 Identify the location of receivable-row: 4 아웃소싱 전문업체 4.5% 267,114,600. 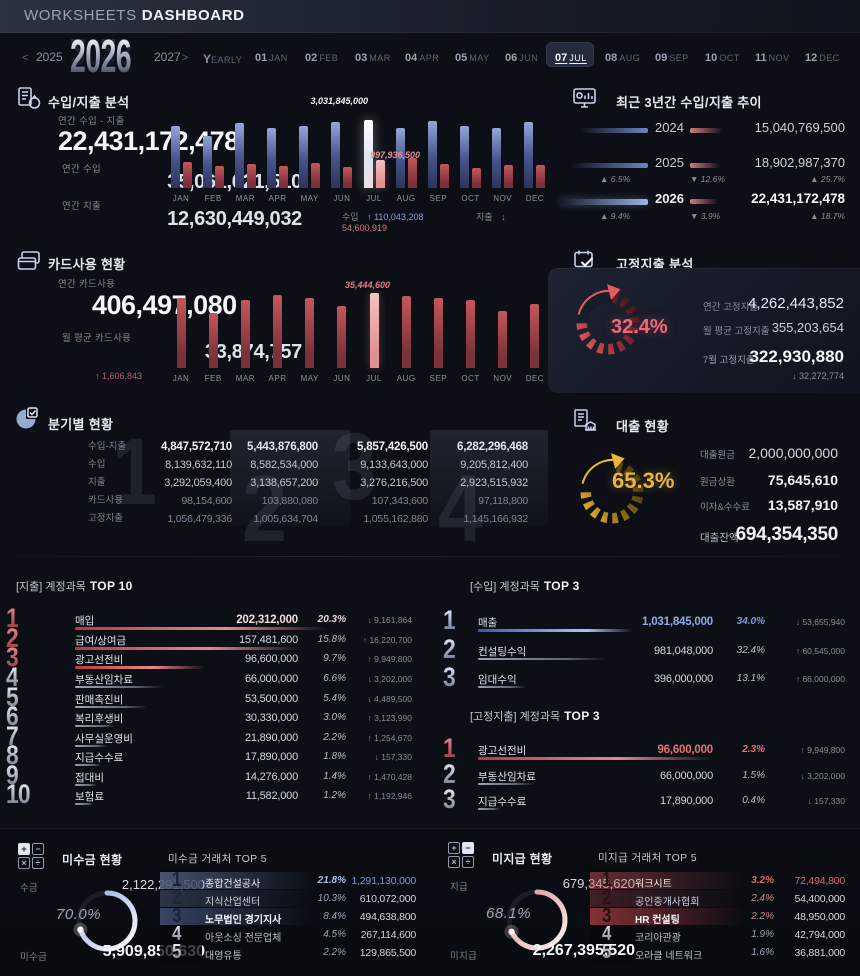
(294, 934).